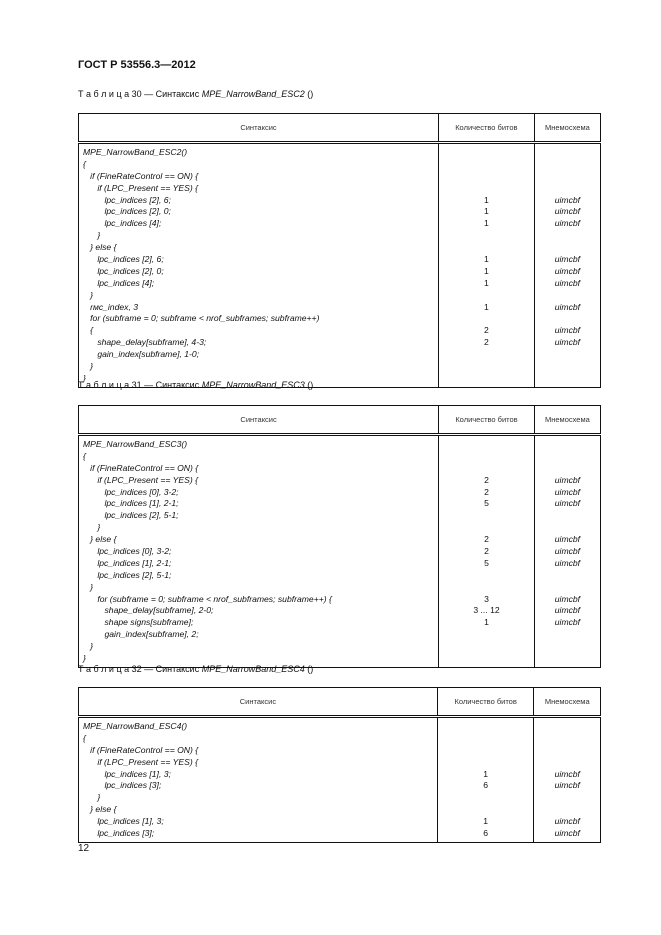 The height and width of the screenshot is (935, 661). Describe the element at coordinates (135, 726) in the screenshot. I see `syntax-line: MPE_NarrowBand_ESC4()` at that location.